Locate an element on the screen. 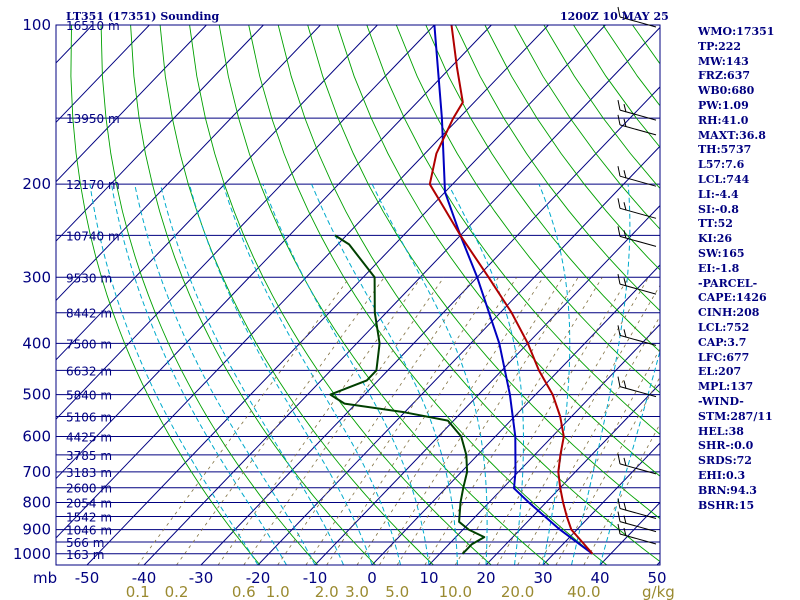 This screenshot has width=800, height=600. sounding-index-item: CINH:208 is located at coordinates (729, 313).